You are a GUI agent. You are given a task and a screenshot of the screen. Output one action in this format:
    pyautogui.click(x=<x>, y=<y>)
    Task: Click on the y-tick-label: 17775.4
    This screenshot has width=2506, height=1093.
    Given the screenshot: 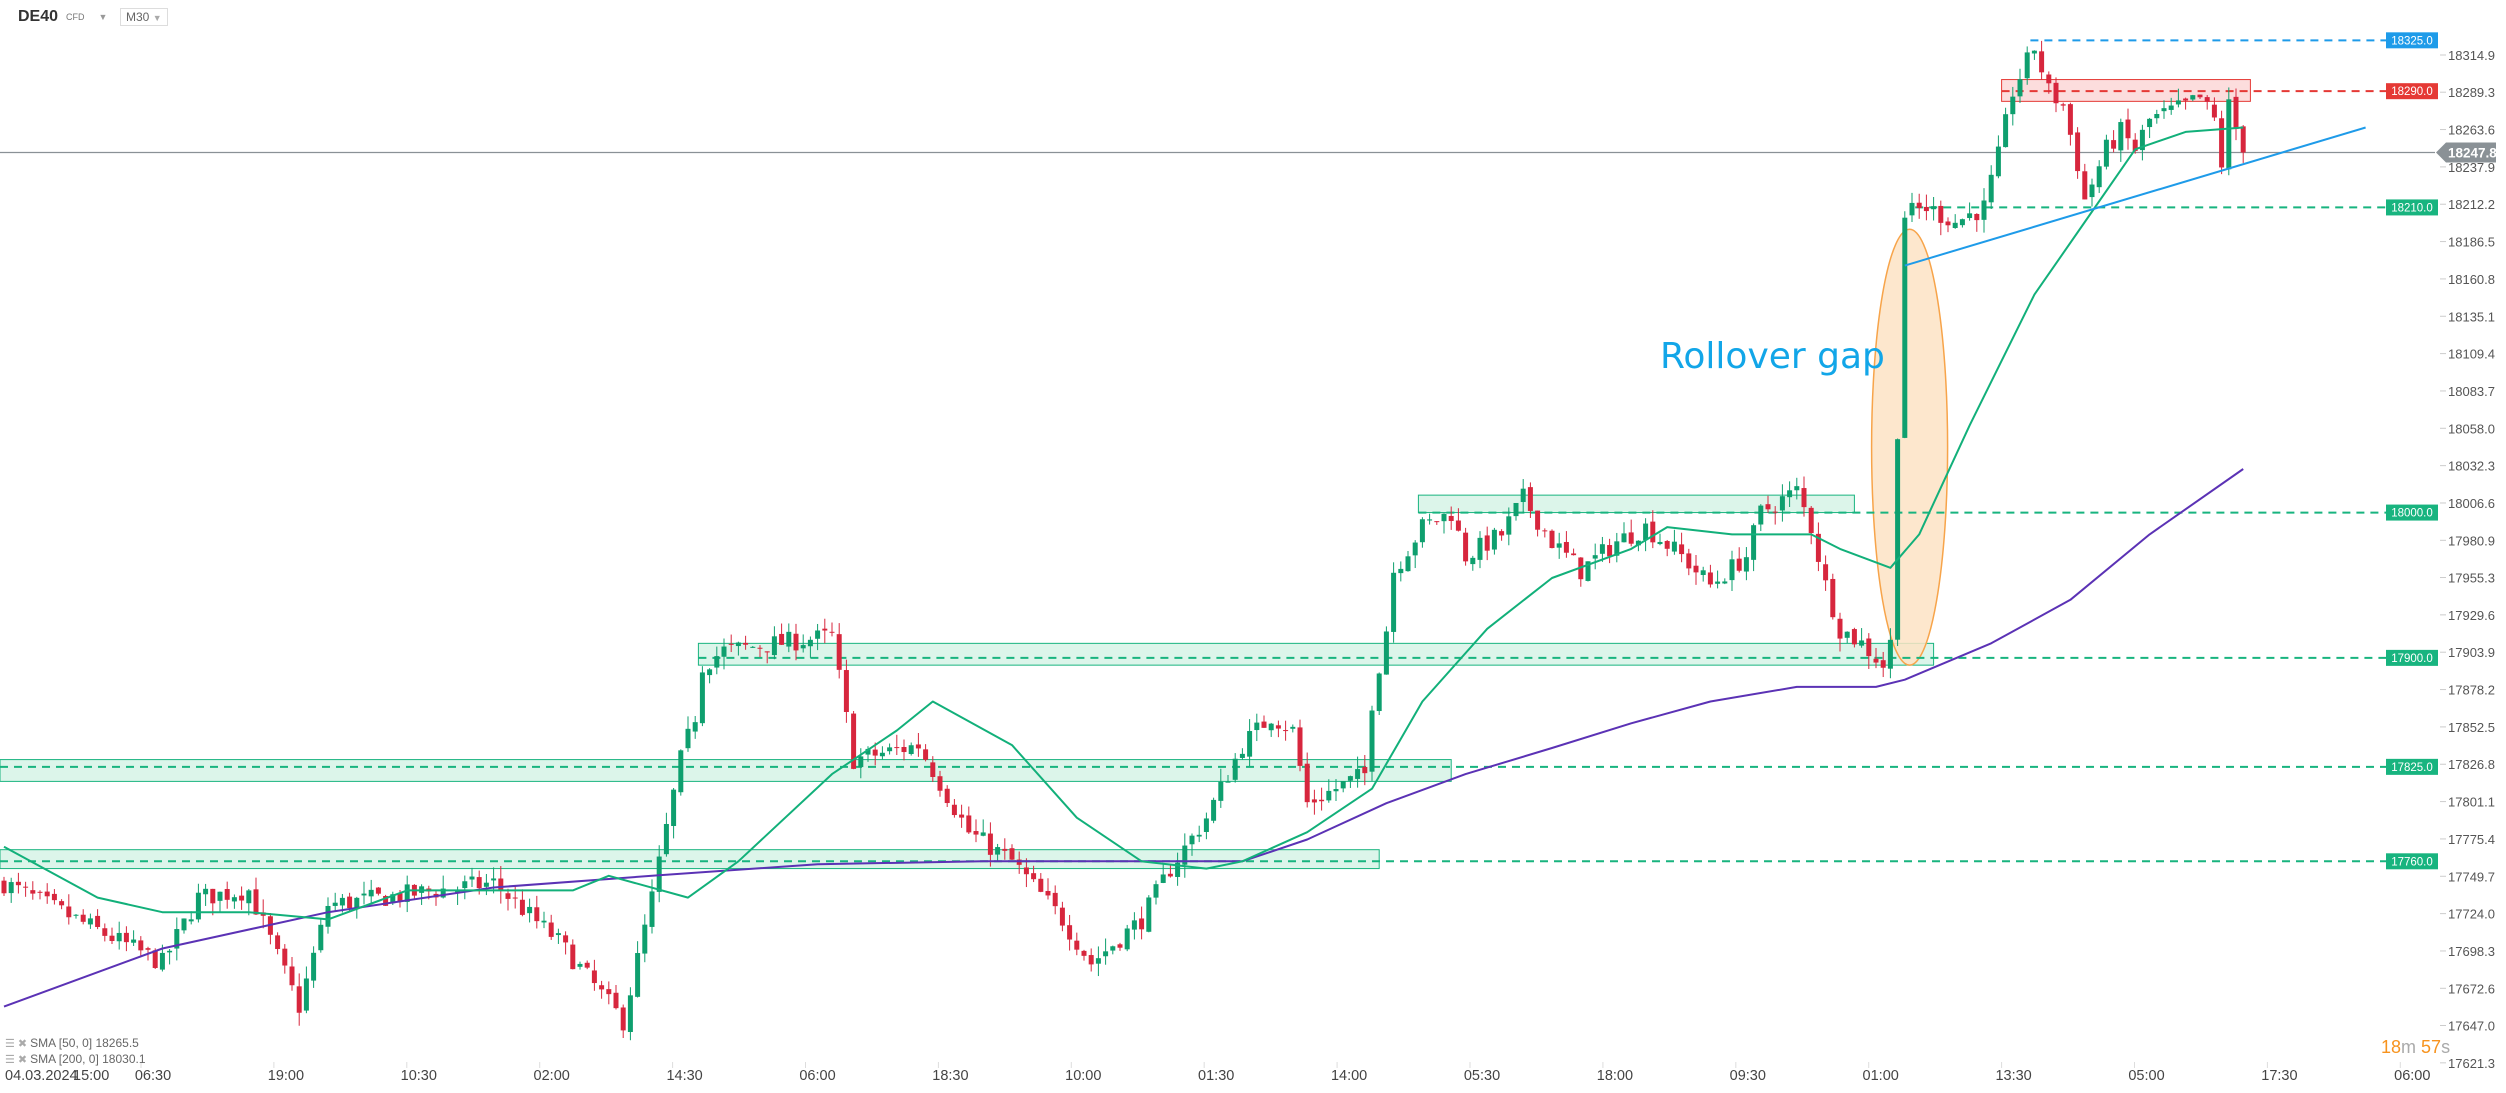 What is the action you would take?
    pyautogui.click(x=2471, y=839)
    